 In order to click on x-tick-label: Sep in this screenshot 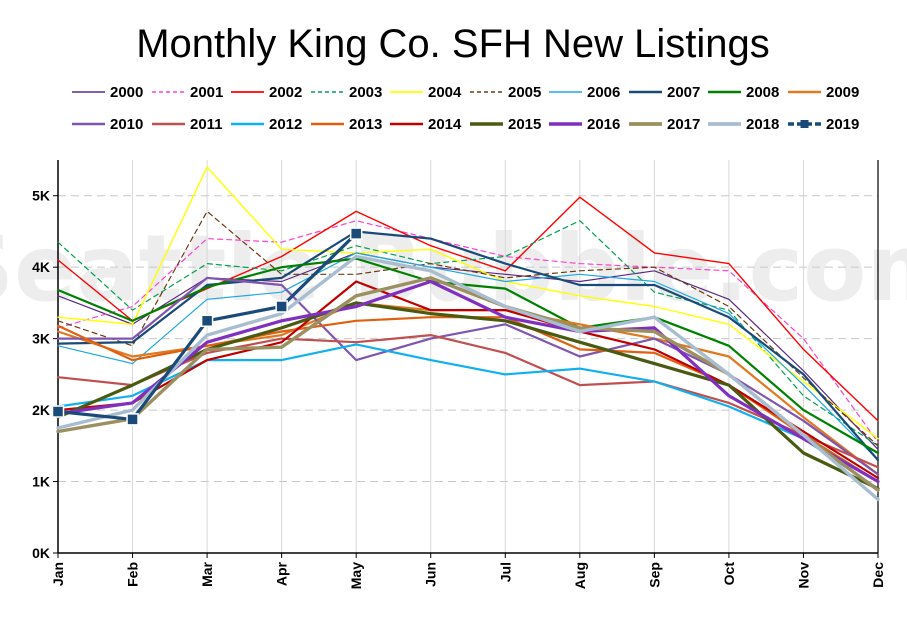, I will do `click(654, 575)`.